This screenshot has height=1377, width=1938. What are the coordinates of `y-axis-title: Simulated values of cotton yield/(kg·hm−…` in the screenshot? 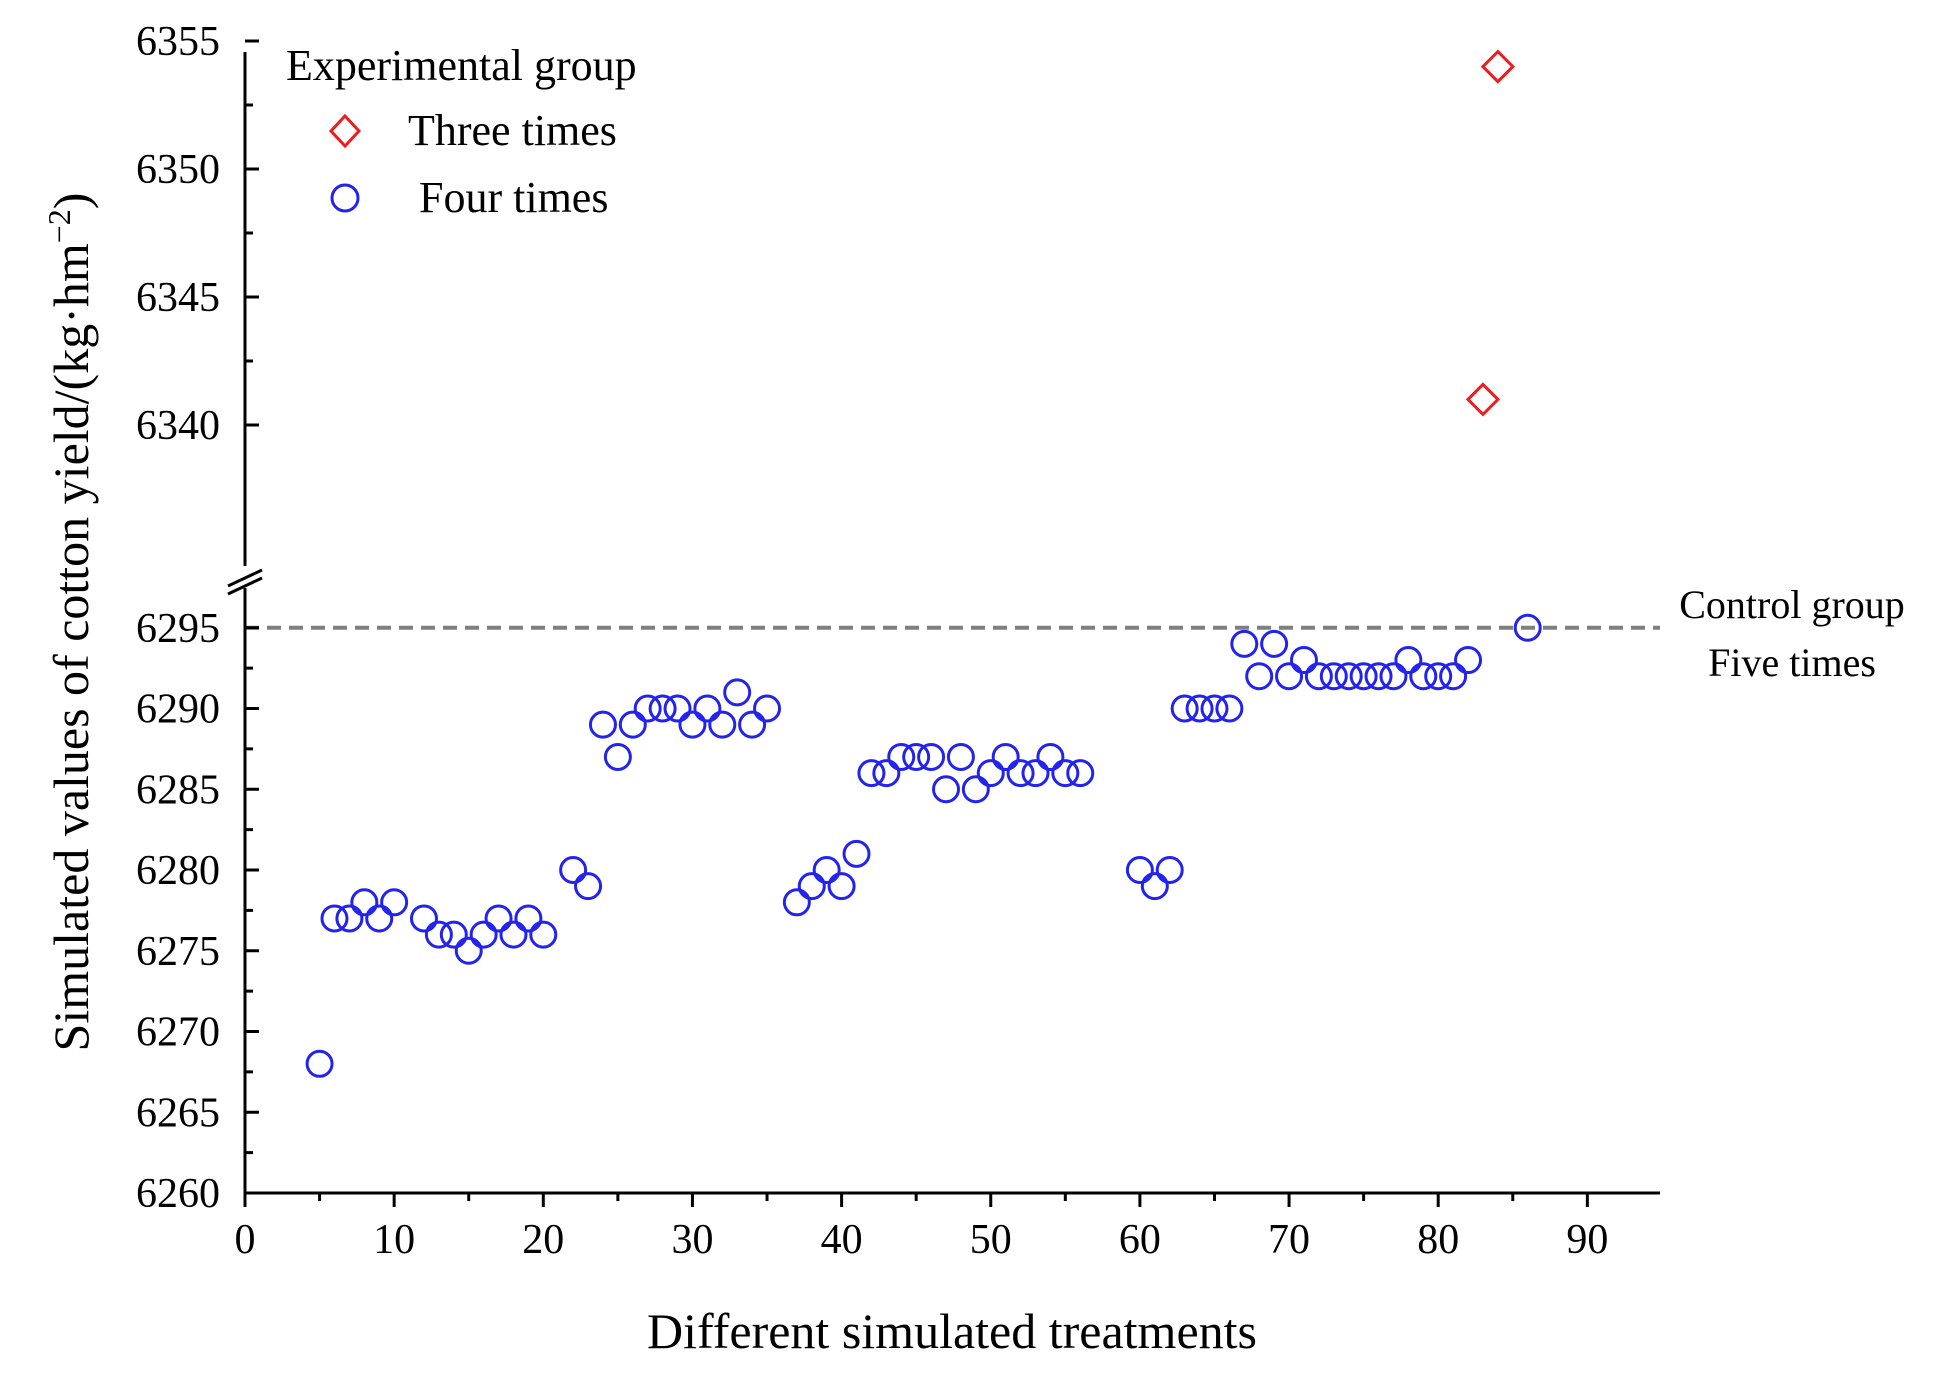 It's located at (70, 622).